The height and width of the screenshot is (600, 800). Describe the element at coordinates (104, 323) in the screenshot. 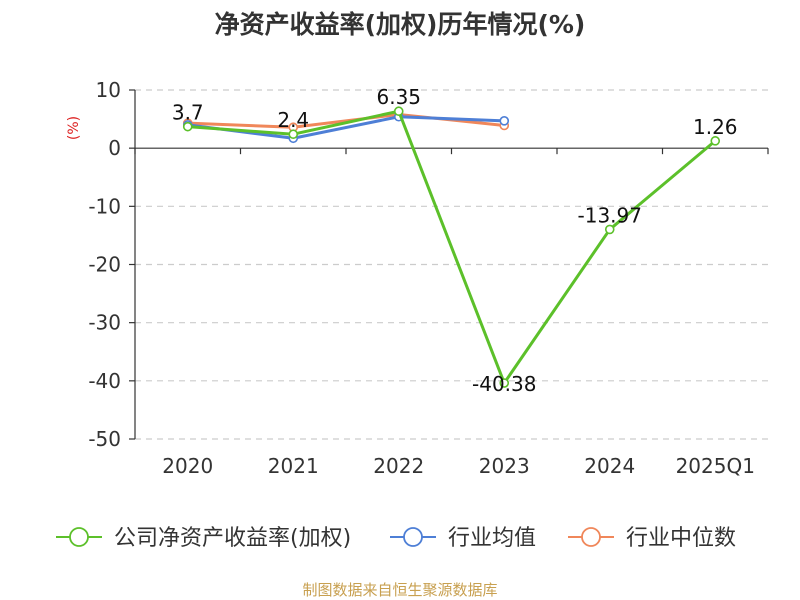

I see `y-tick-label: -30` at that location.